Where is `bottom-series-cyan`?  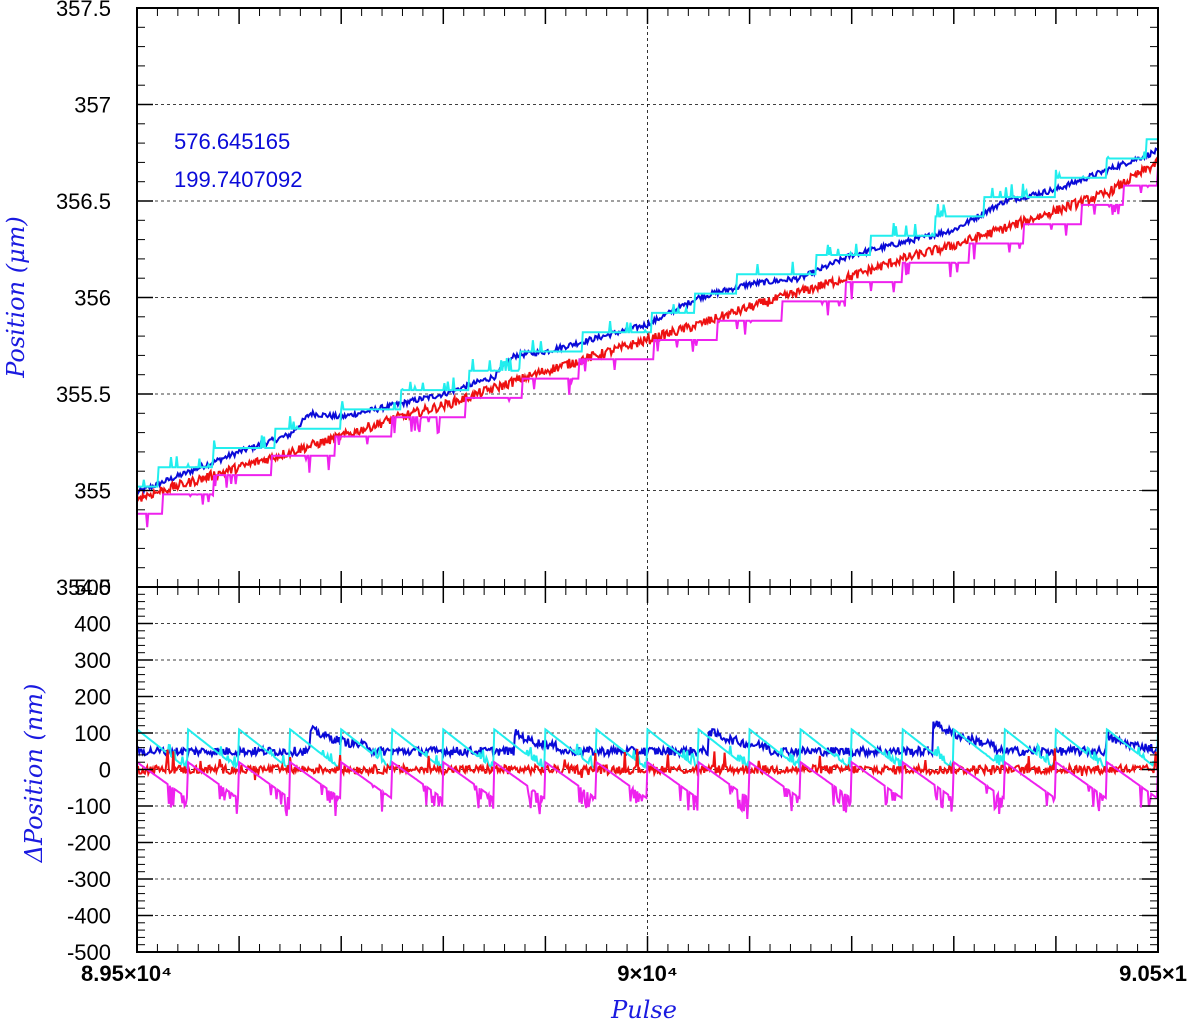 bottom-series-cyan is located at coordinates (647, 749).